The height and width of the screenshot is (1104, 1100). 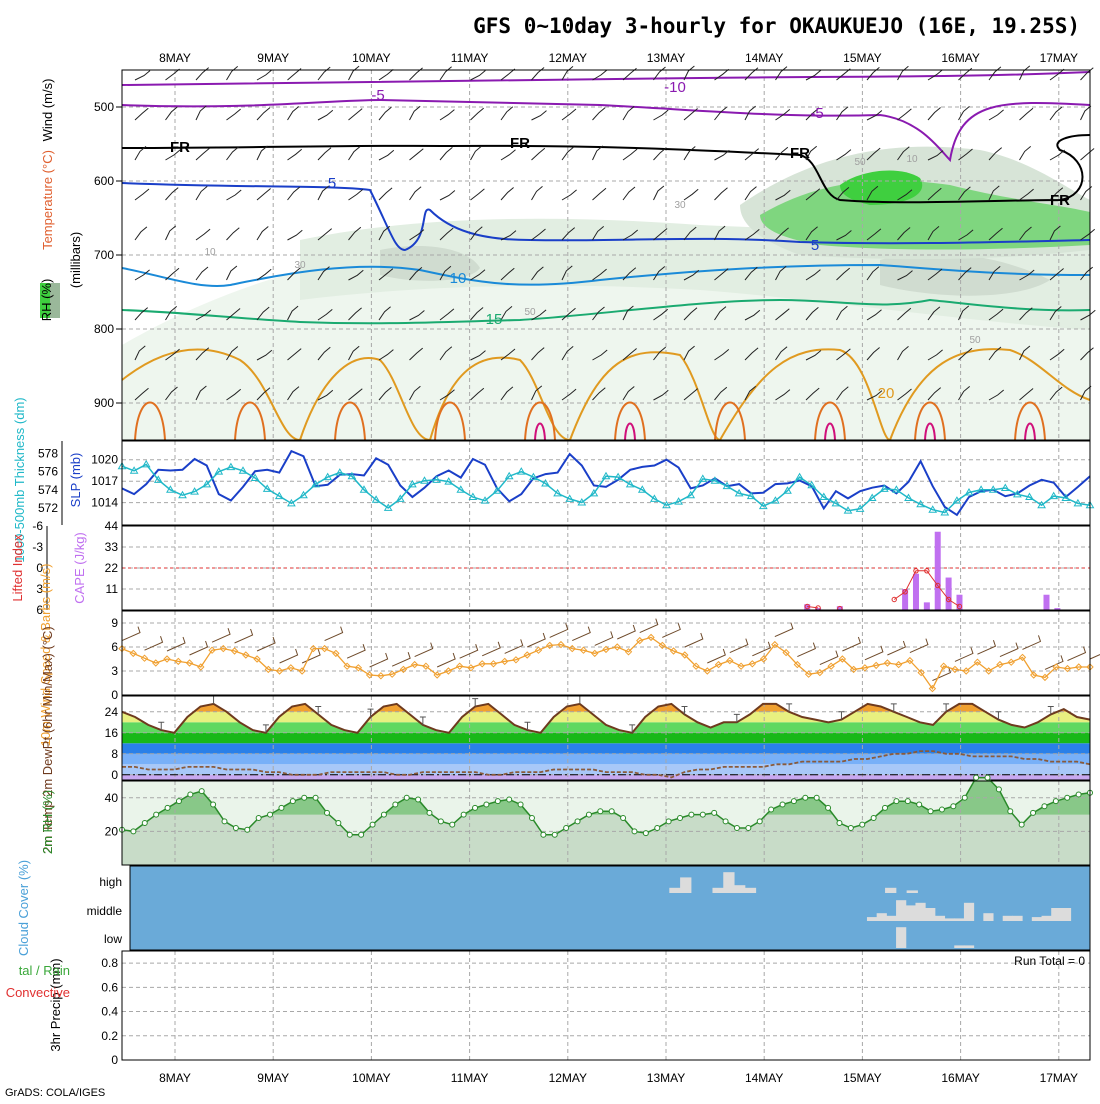 What do you see at coordinates (568, 1078) in the screenshot?
I see `date-label-bottom: 12MAY` at bounding box center [568, 1078].